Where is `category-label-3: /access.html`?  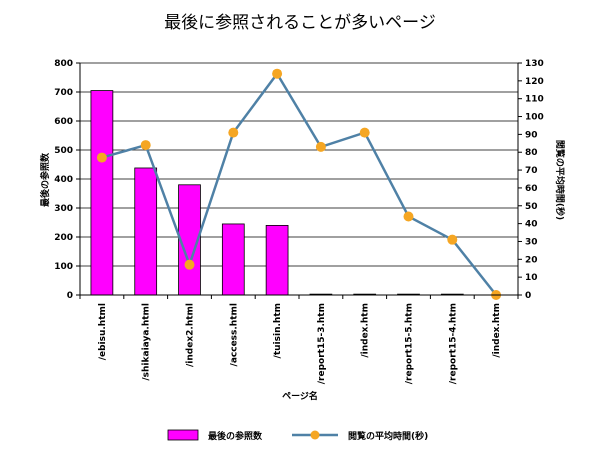
category-label-3: /access.html is located at coordinates (234, 334).